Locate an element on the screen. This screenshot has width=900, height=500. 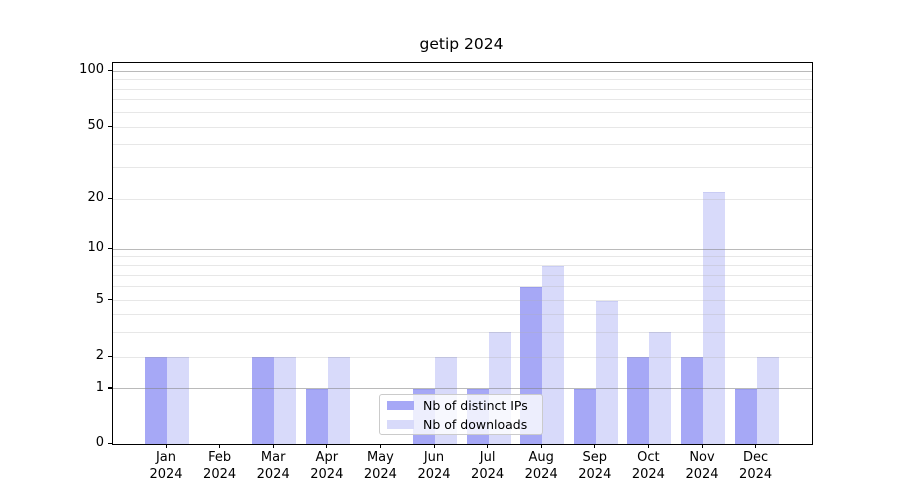
y-axis-tick-label-10: 10 is located at coordinates (95, 247).